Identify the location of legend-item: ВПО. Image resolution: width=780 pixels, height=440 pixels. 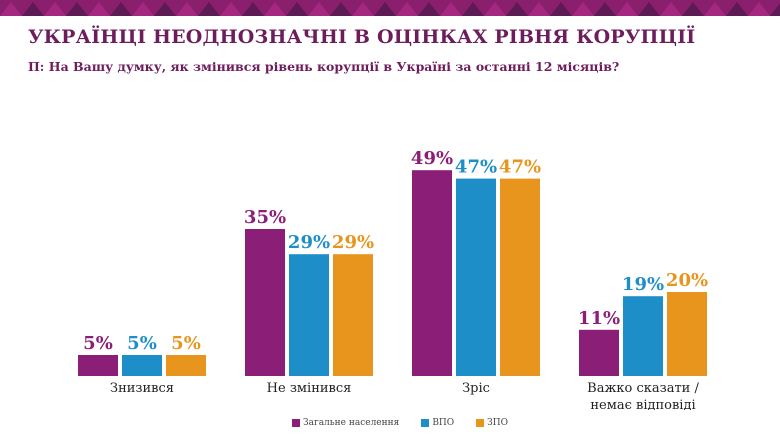
(437, 423).